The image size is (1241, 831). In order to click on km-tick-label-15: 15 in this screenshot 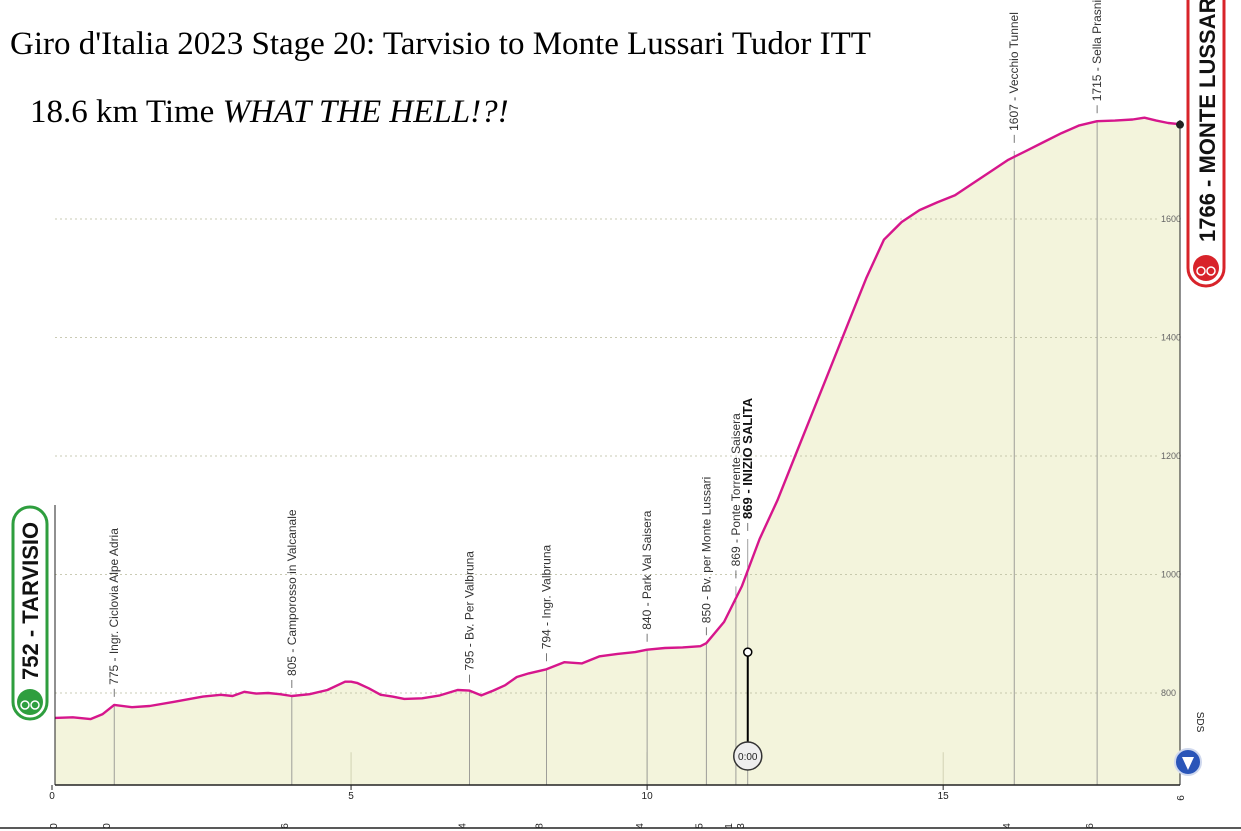, I will do `click(944, 796)`.